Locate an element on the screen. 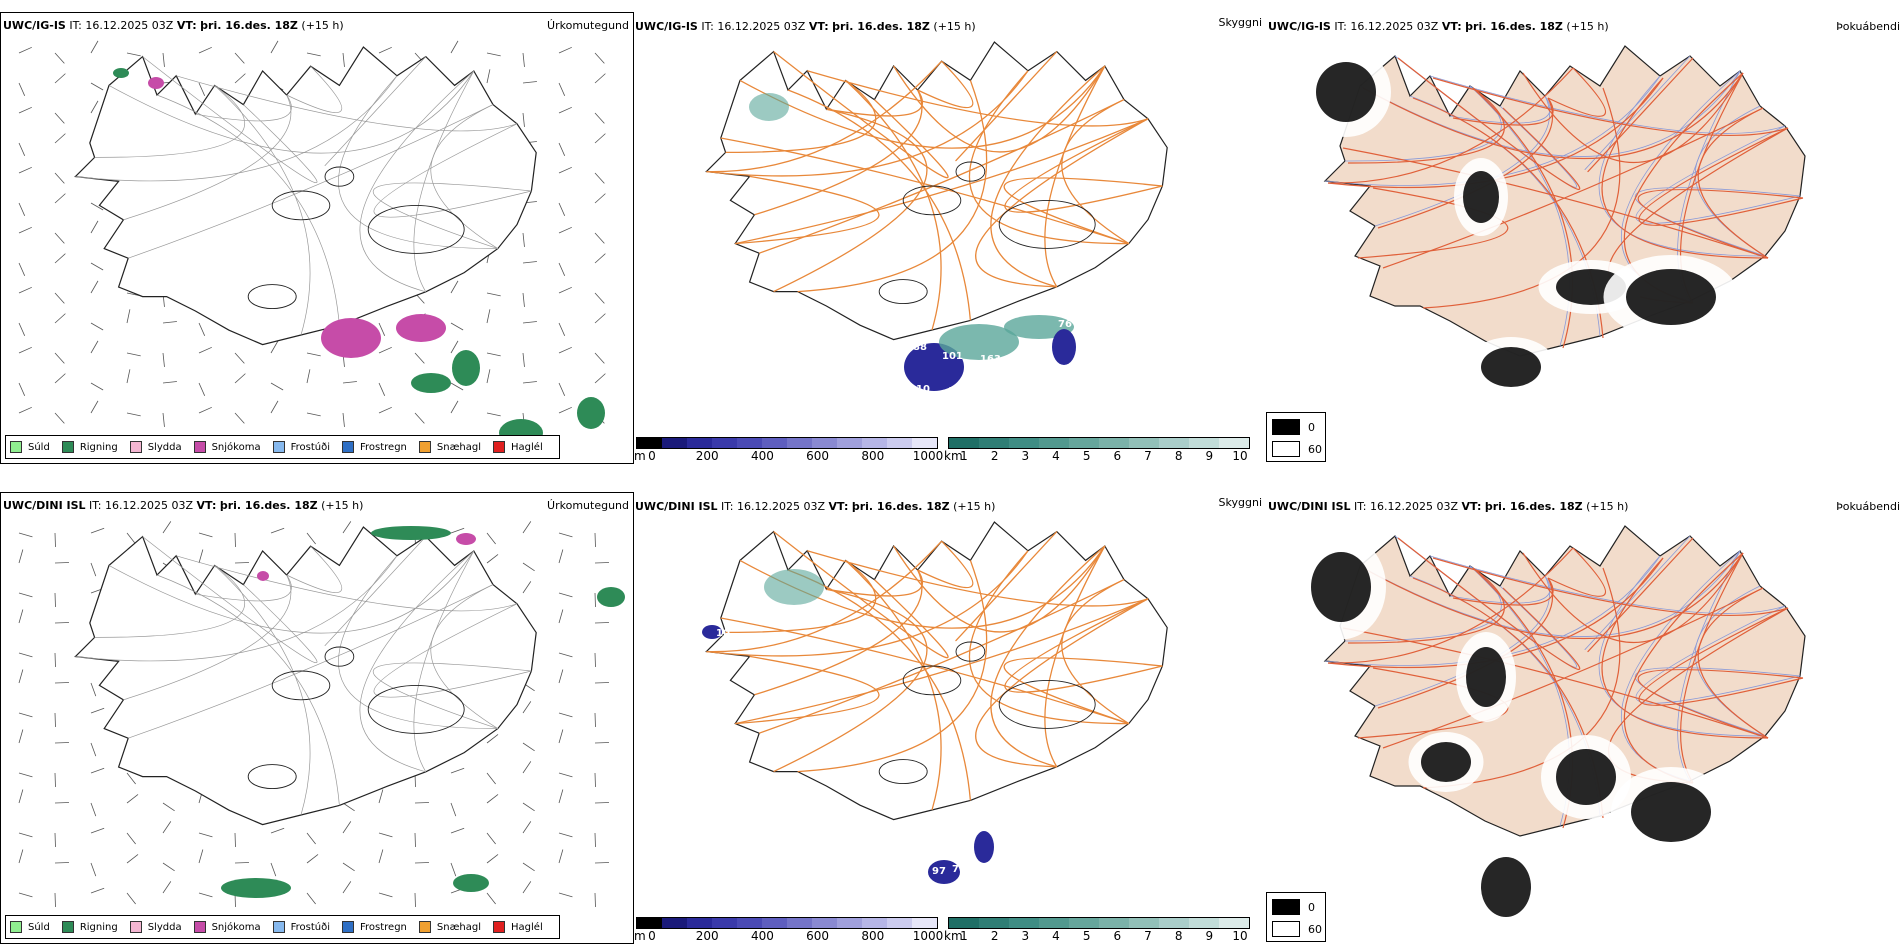 The image size is (1900, 950). legend-label: Snjókoma is located at coordinates (236, 927).